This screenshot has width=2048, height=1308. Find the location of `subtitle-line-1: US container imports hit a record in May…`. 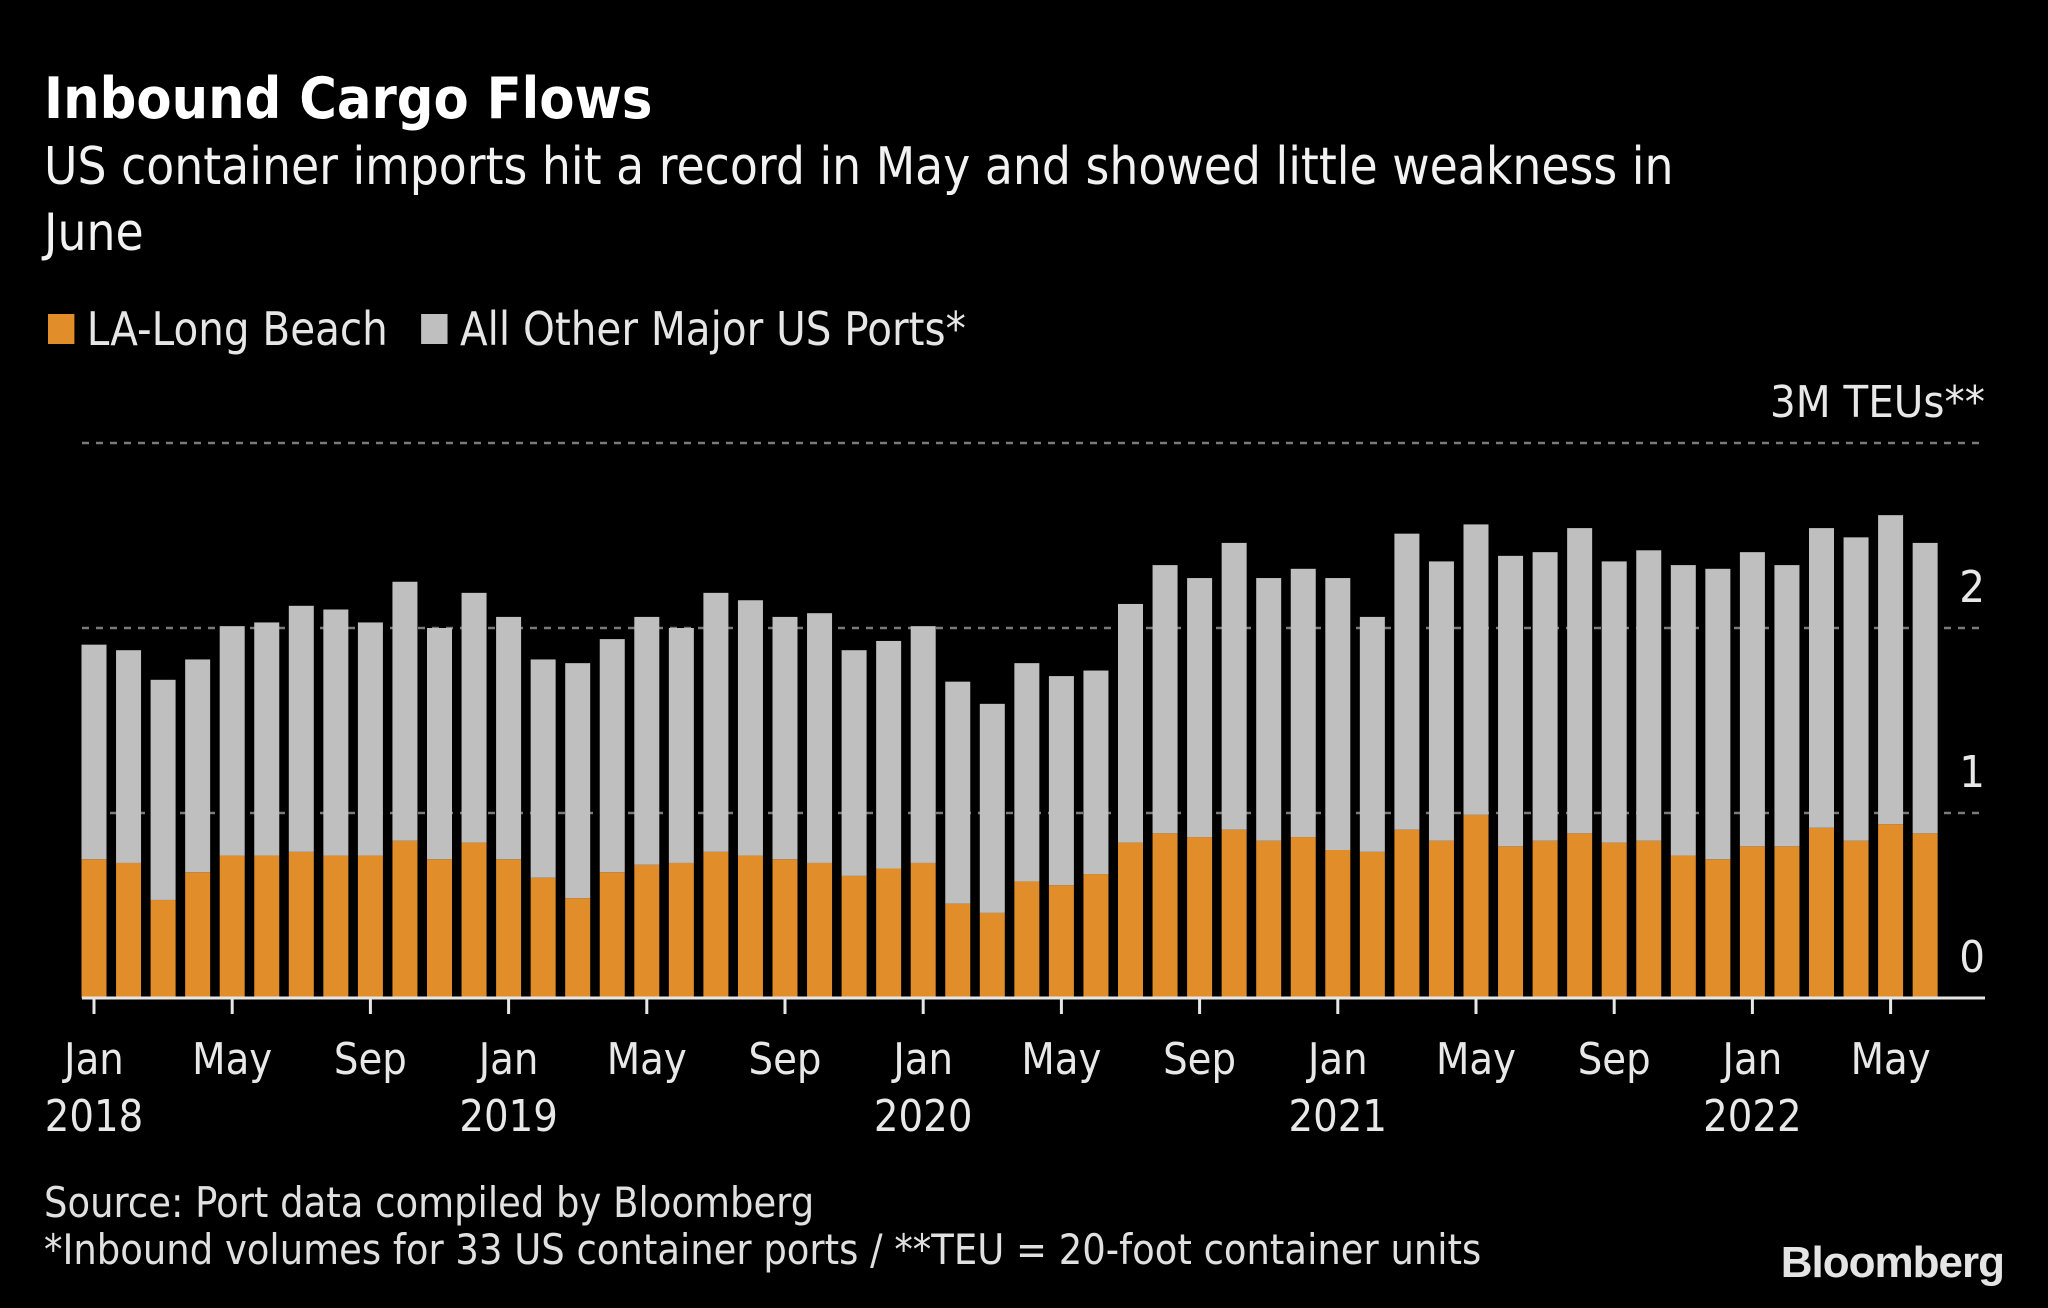

subtitle-line-1: US container imports hit a record in May… is located at coordinates (859, 167).